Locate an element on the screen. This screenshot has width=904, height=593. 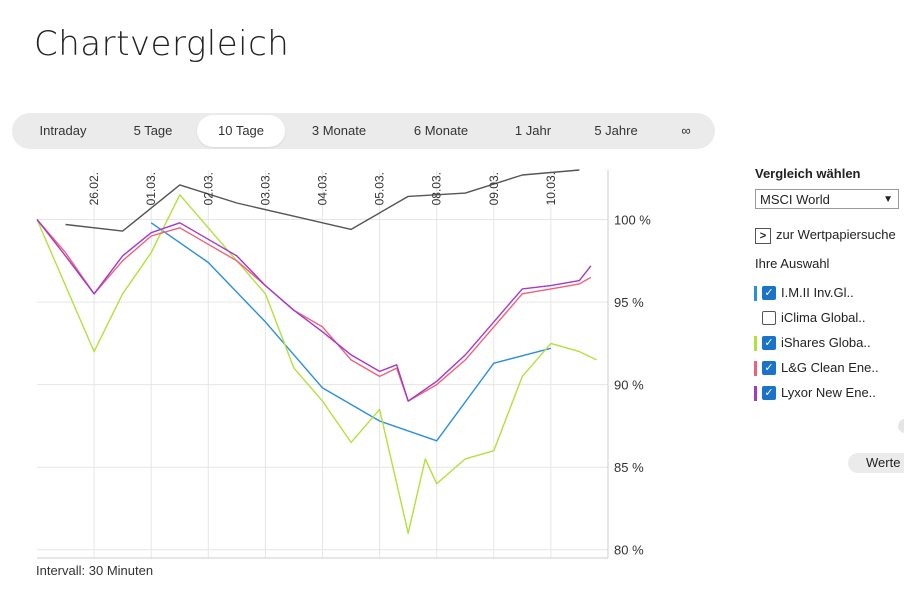
y-tick-label: 85 % is located at coordinates (629, 467).